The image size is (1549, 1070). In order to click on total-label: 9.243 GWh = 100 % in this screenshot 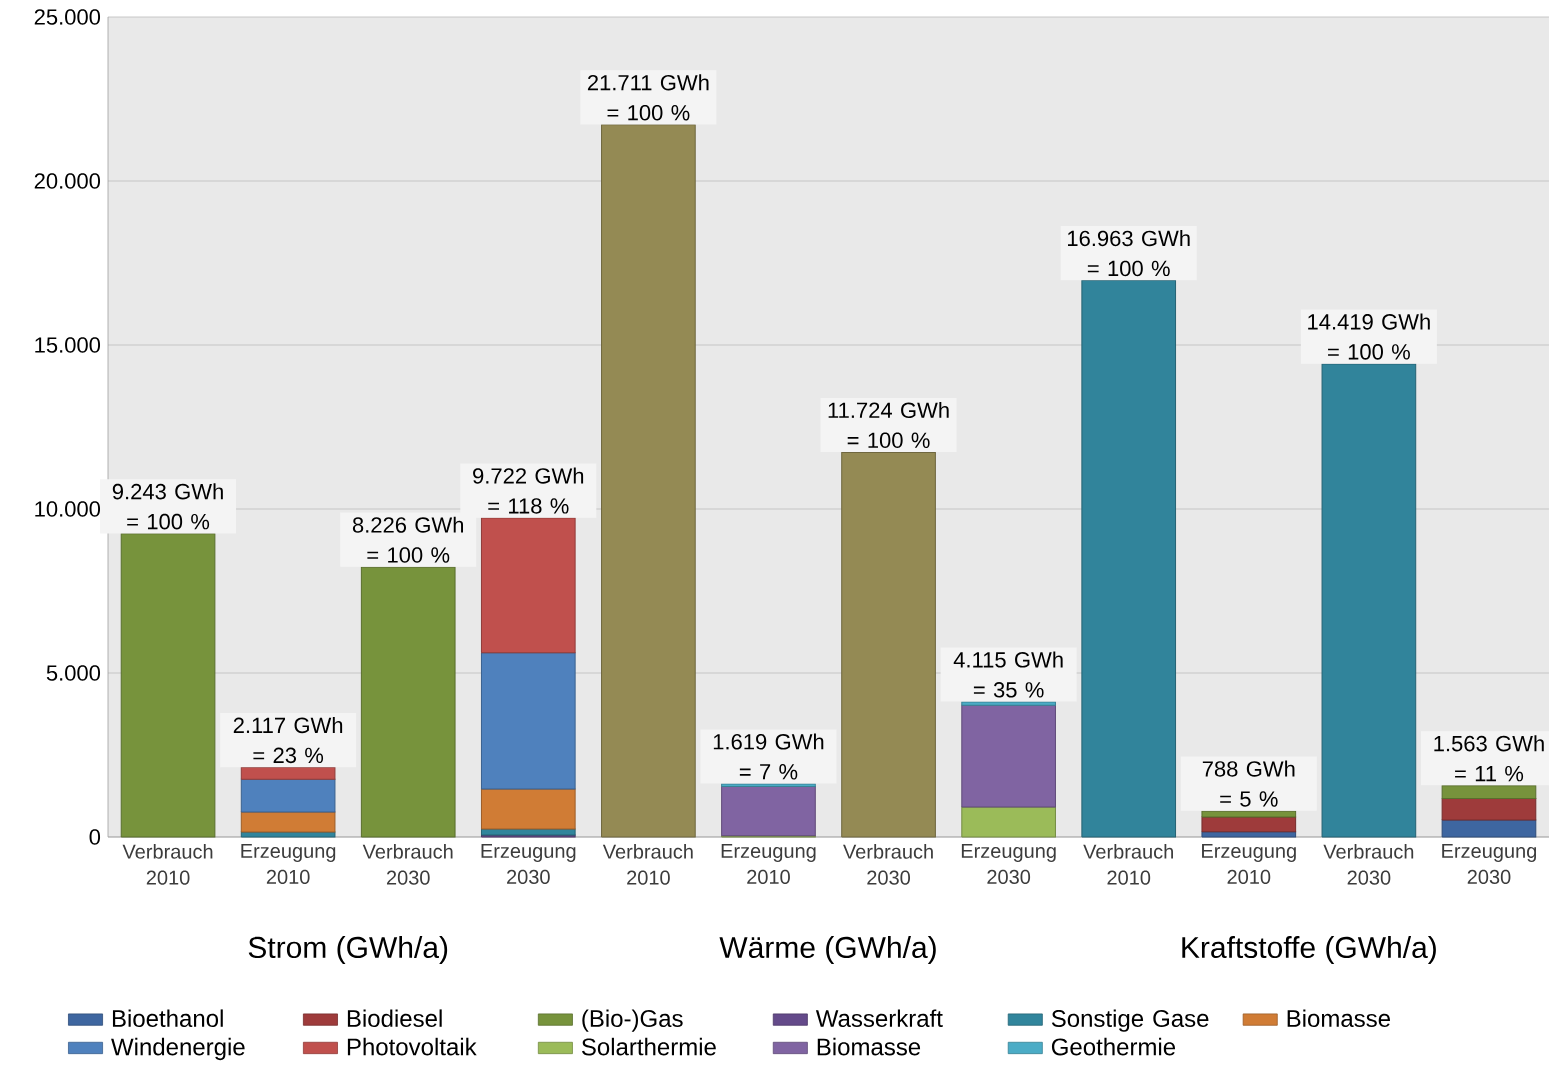, I will do `click(167, 506)`.